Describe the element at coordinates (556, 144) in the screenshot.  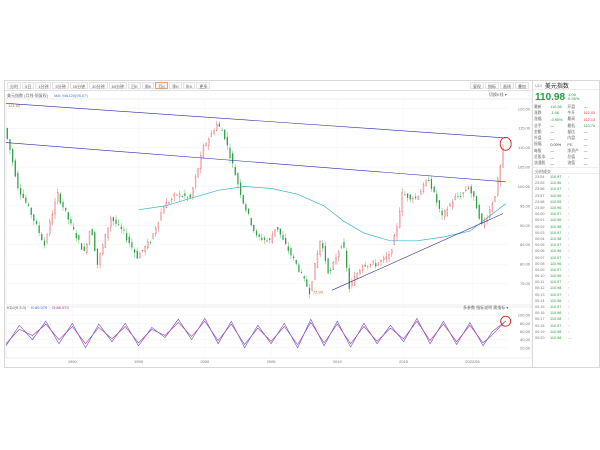
I see `quote-stat-value: 0.00%` at that location.